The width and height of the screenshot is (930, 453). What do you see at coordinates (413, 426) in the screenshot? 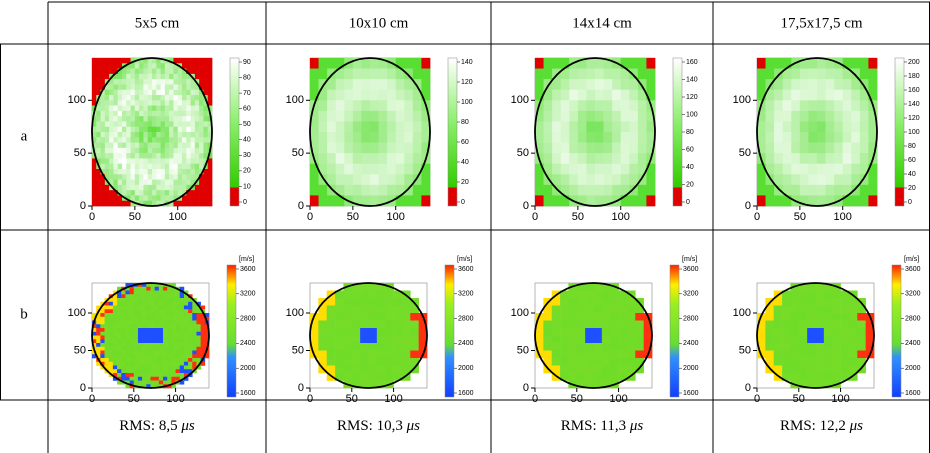
I see `rms-unit: μs` at bounding box center [413, 426].